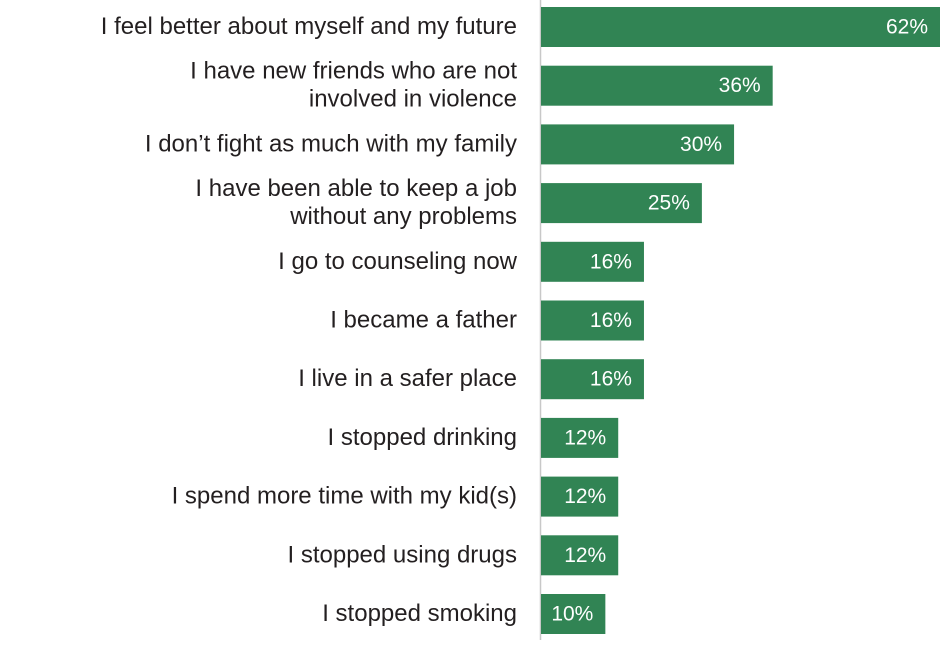 The image size is (951, 648). What do you see at coordinates (423, 320) in the screenshot?
I see `category-label: I became a father` at bounding box center [423, 320].